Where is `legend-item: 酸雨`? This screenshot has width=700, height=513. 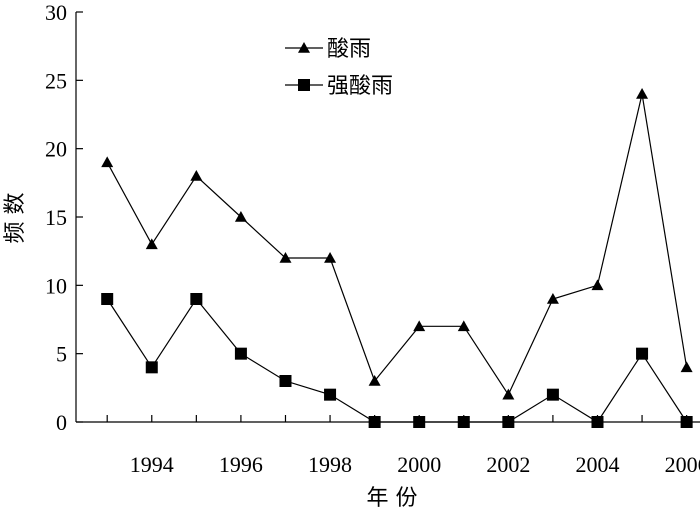
legend-item: 酸雨 is located at coordinates (328, 49).